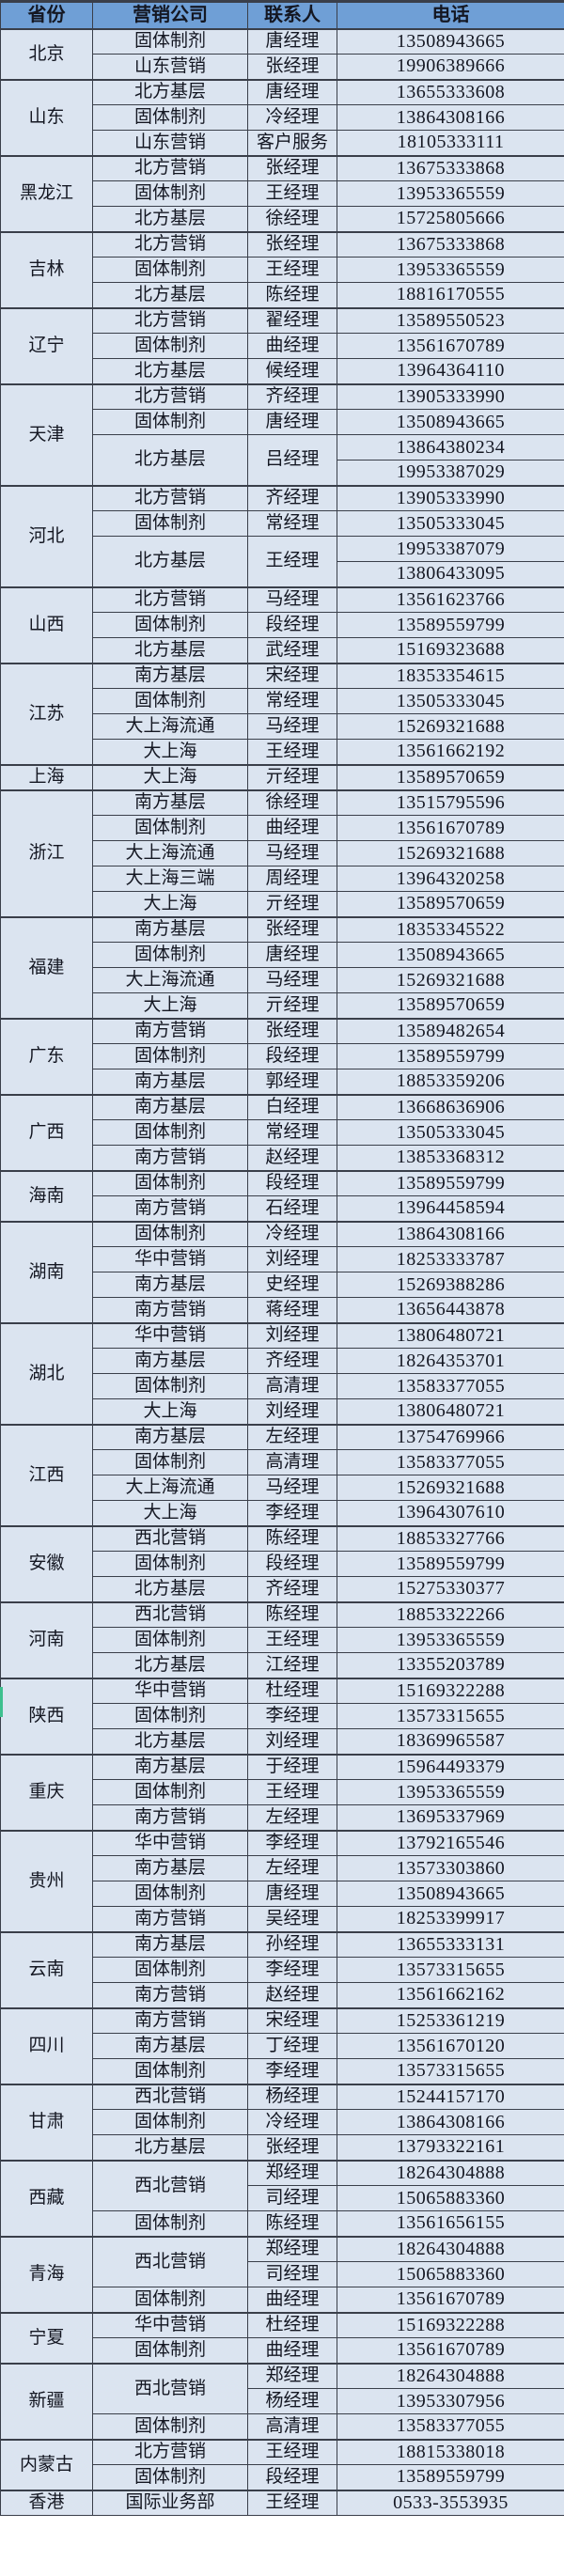  Describe the element at coordinates (292, 2020) in the screenshot. I see `contact-cell: 宋经理` at that location.